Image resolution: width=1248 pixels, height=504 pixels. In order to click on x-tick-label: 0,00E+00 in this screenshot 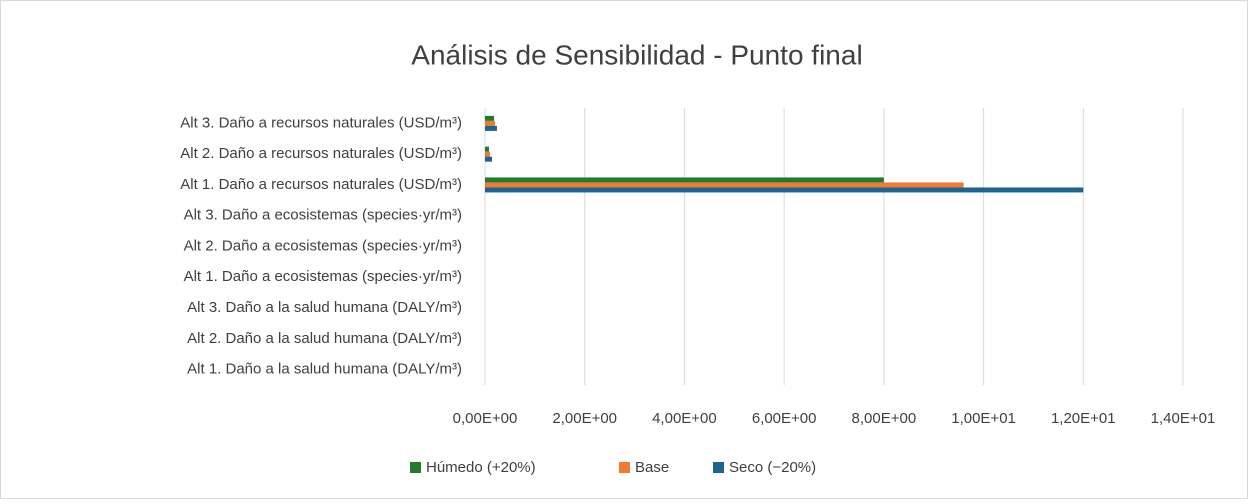, I will do `click(485, 418)`.